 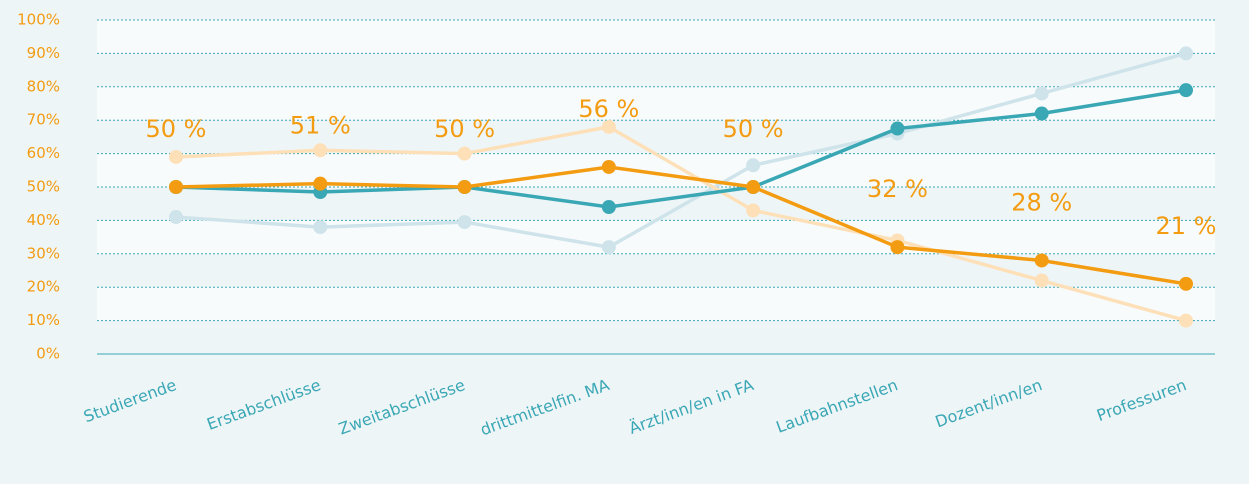 What do you see at coordinates (43, 320) in the screenshot?
I see `y-tick-label: 10%` at bounding box center [43, 320].